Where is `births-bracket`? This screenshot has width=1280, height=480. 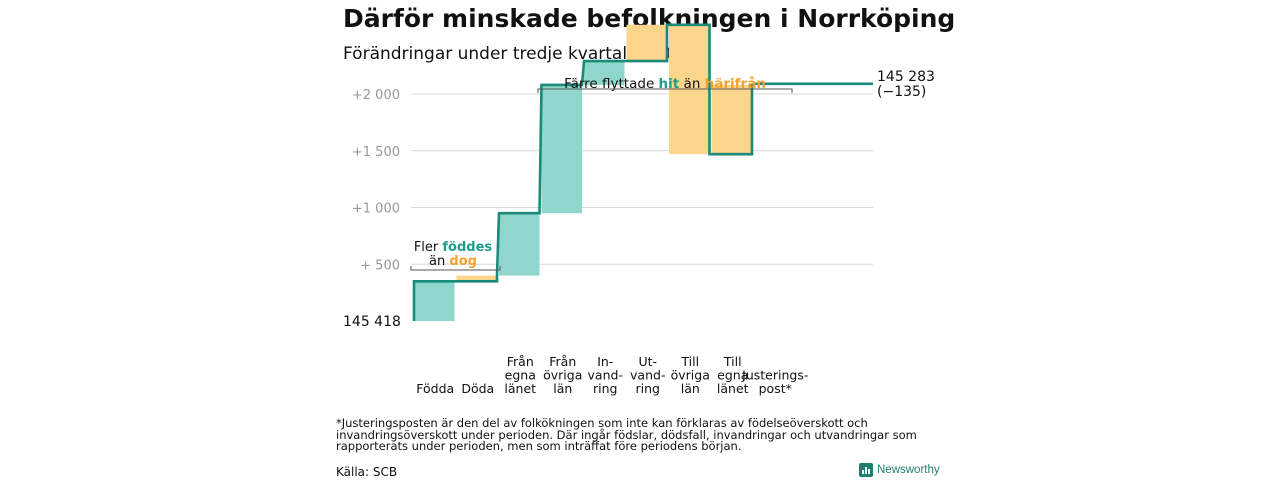 births-bracket is located at coordinates (455, 268).